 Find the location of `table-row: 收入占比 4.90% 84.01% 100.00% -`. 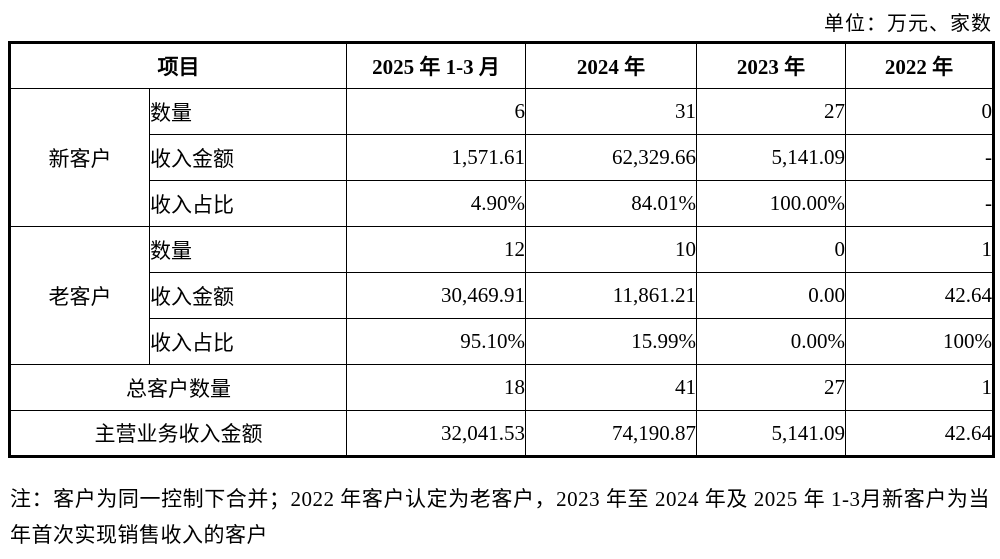

table-row: 收入占比 4.90% 84.01% 100.00% - is located at coordinates (502, 203).